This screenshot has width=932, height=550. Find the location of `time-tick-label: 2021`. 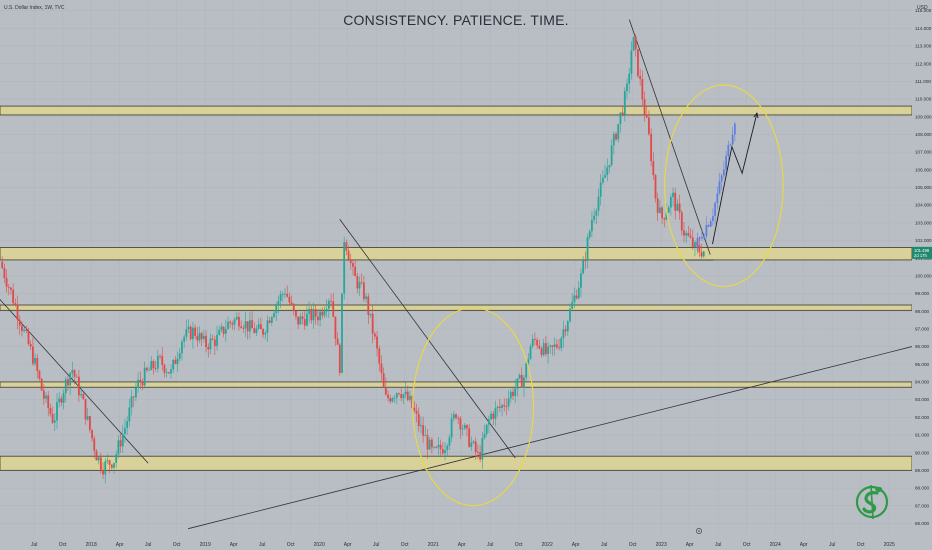

time-tick-label: 2021 is located at coordinates (433, 545).